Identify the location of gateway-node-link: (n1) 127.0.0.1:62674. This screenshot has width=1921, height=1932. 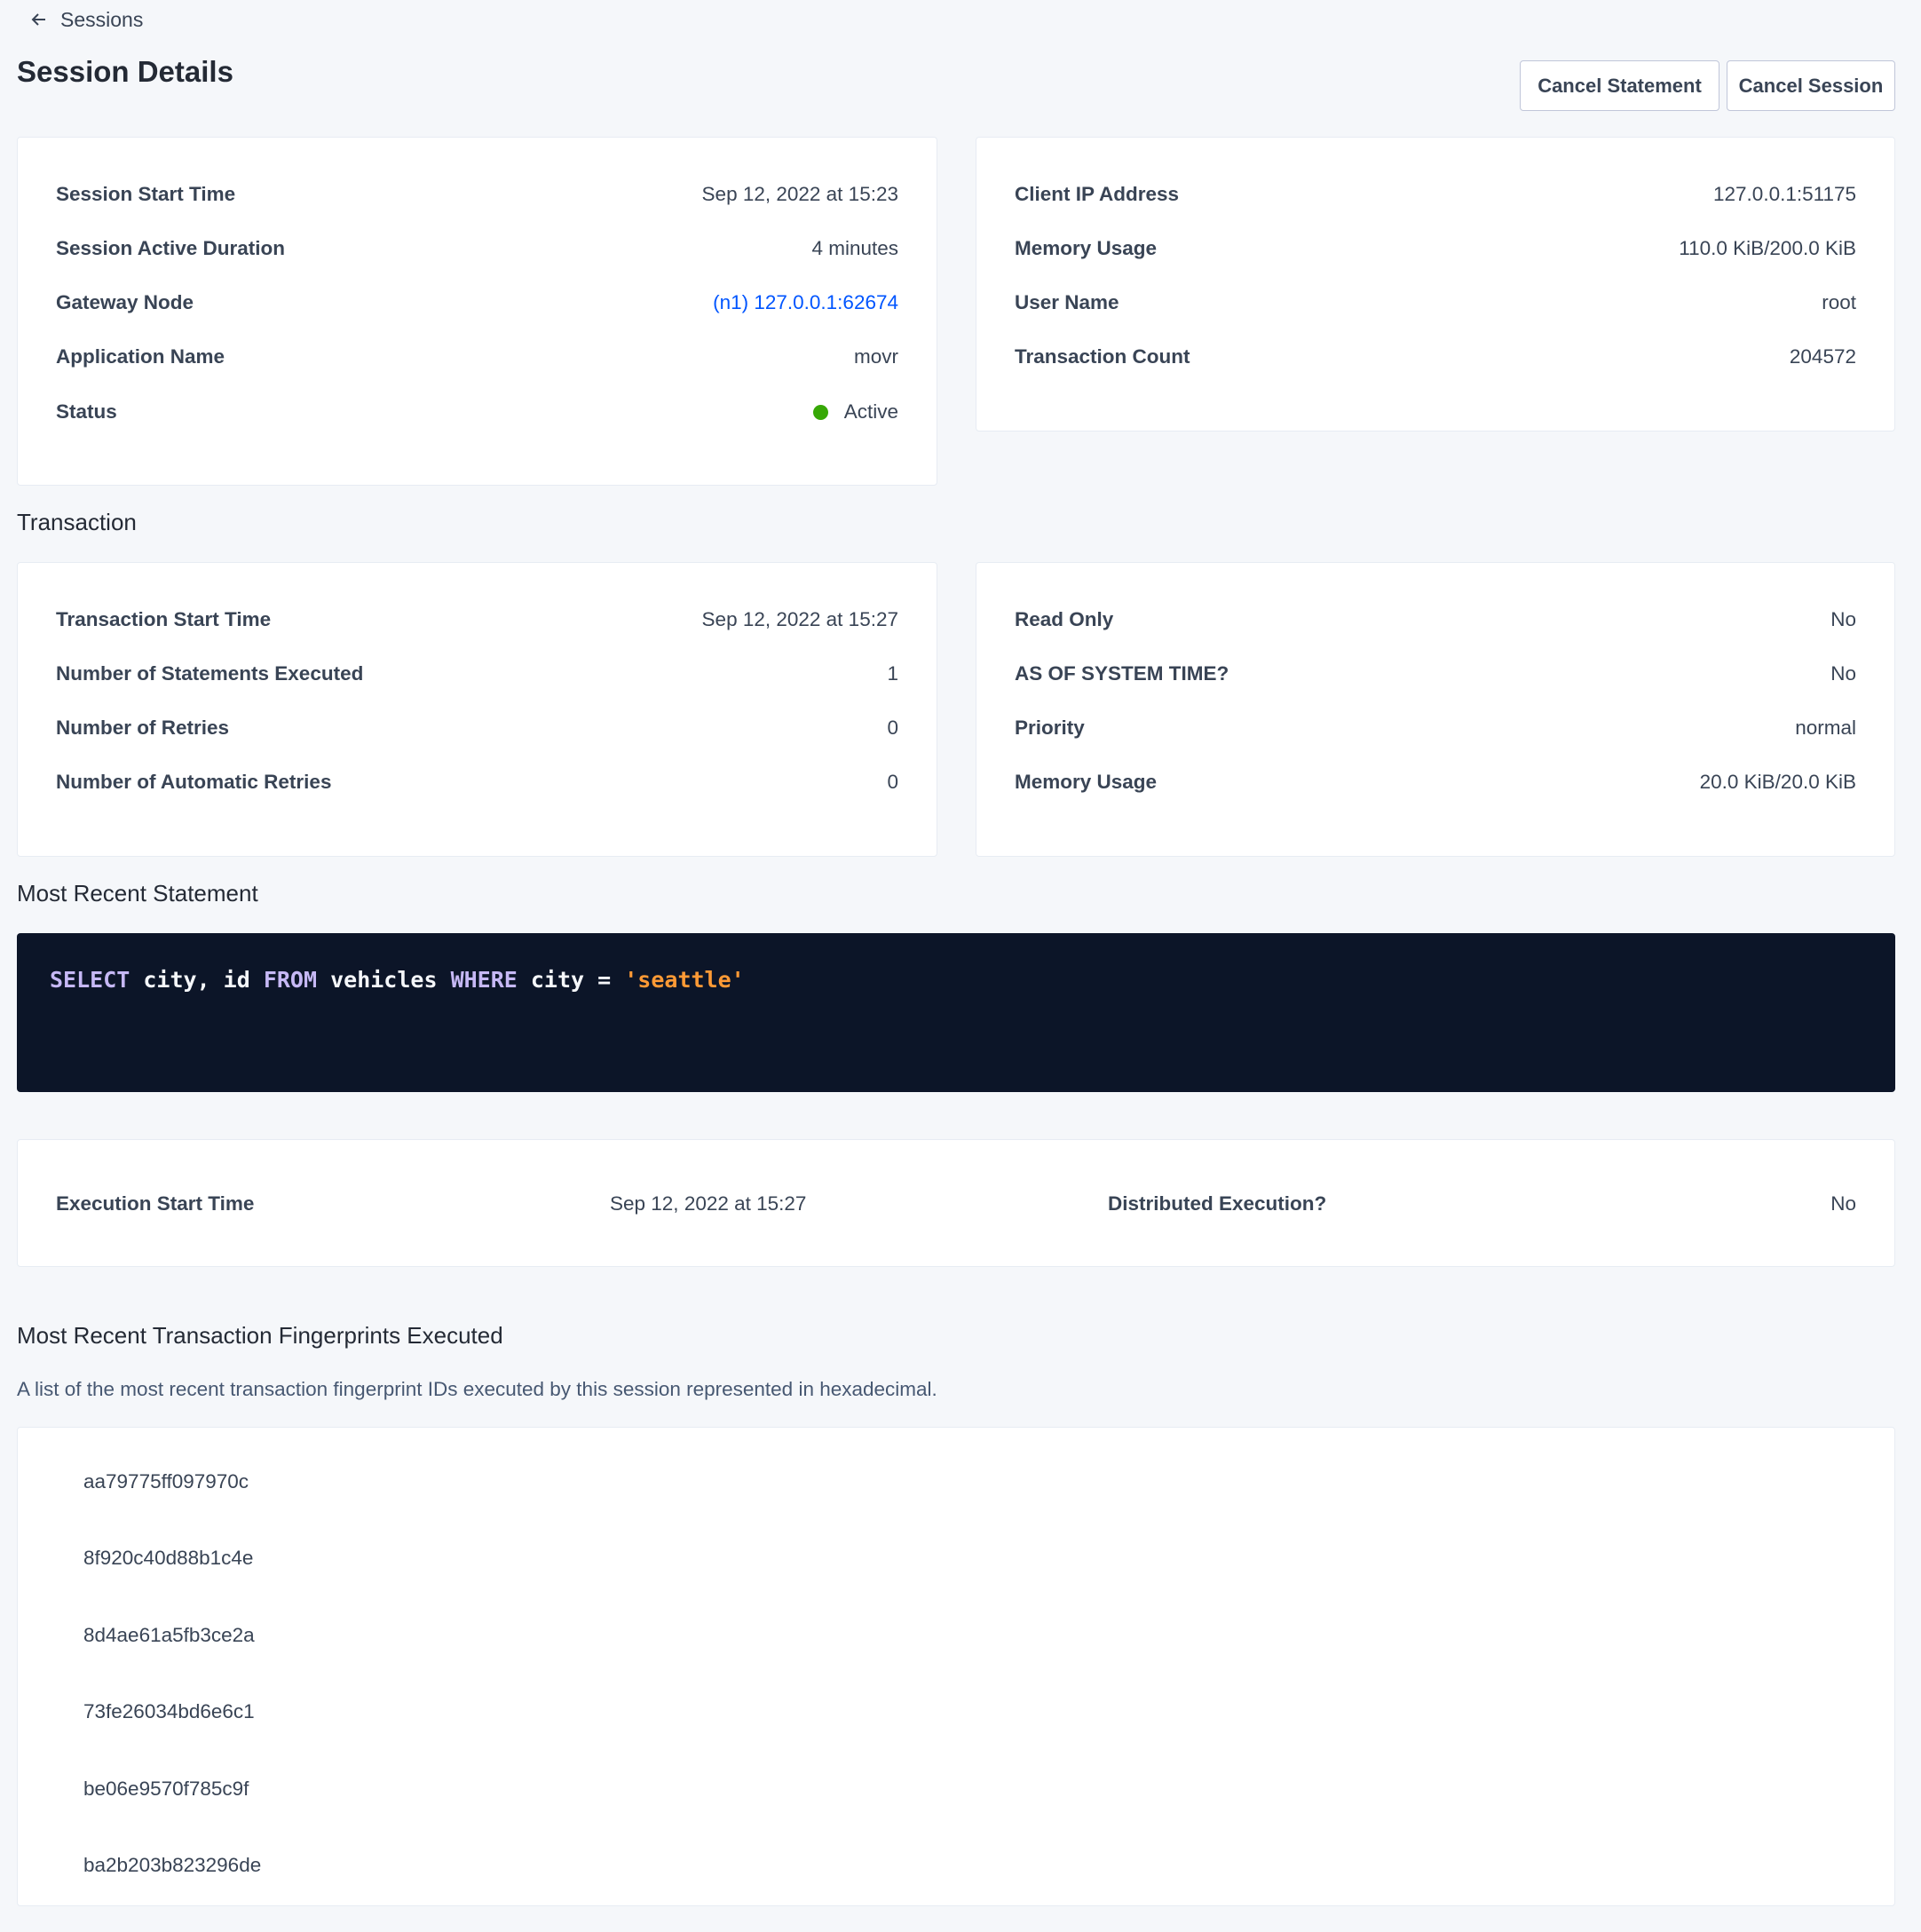
(805, 302).